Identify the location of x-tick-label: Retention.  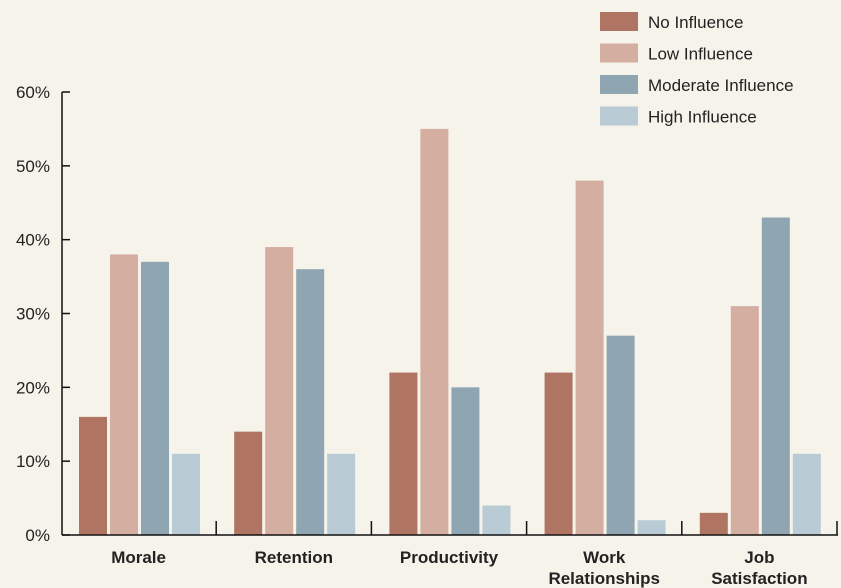
(294, 557).